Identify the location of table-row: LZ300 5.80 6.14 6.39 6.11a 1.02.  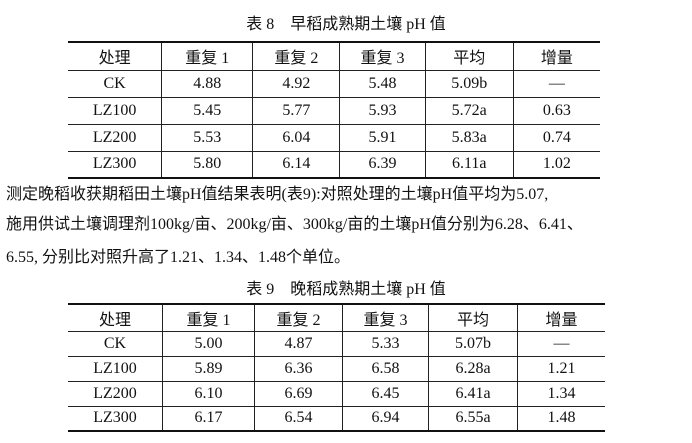
(334, 164).